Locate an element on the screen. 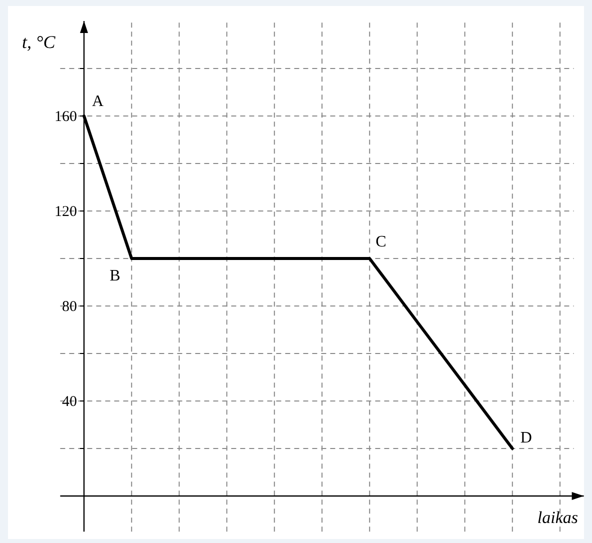  y-tick-label: 80 is located at coordinates (69, 306).